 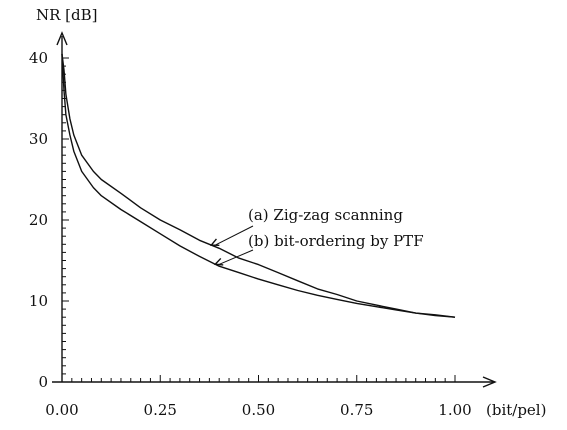 I want to click on y-tick-label: 40, so click(x=38, y=58).